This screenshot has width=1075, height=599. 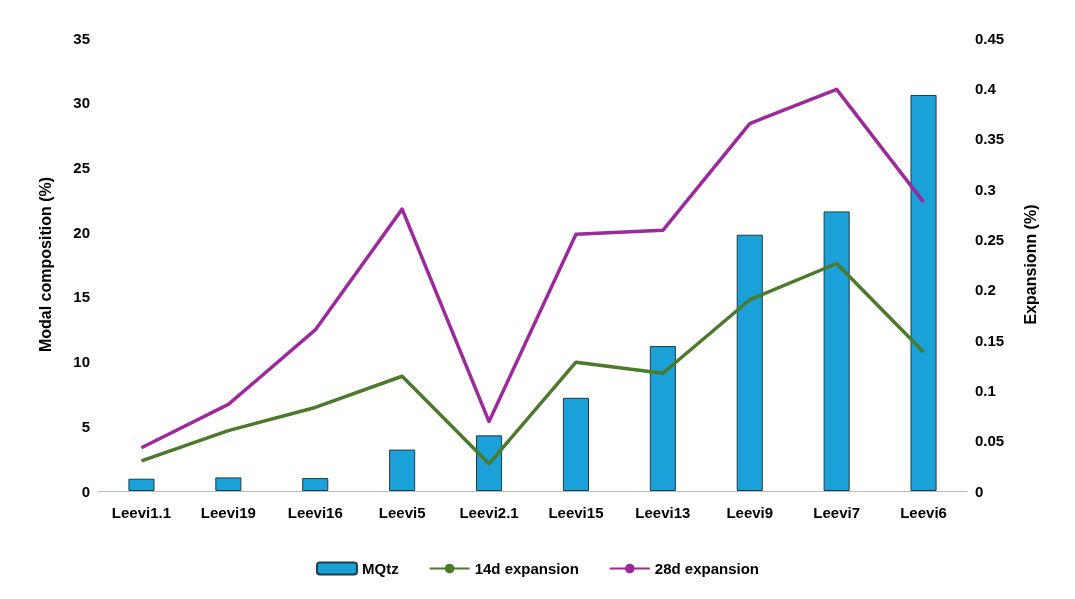 I want to click on y2-tick-label: 0.1, so click(x=985, y=390).